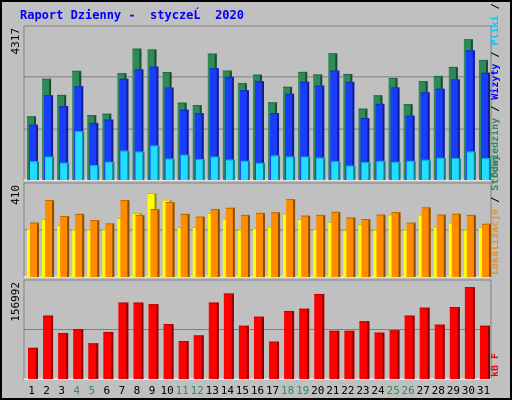 The width and height of the screenshot is (512, 400). Describe the element at coordinates (321, 158) in the screenshot. I see `bar-pliki-20-cap` at that location.